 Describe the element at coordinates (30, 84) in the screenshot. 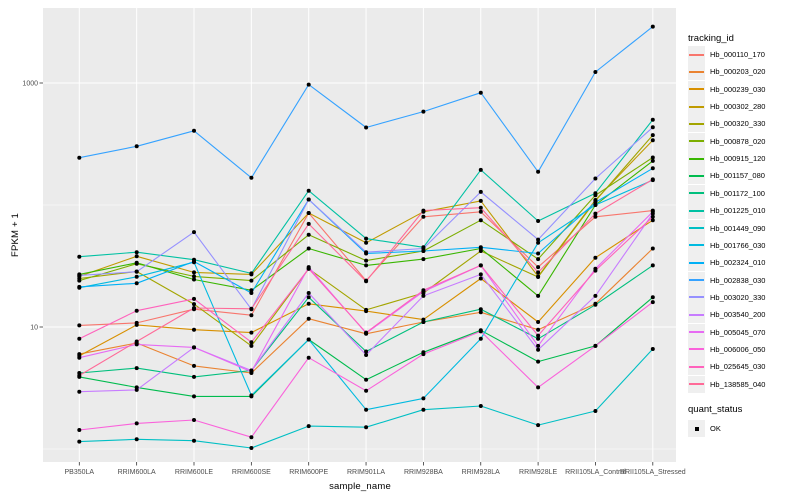

I see `y-tick-label: 1000` at that location.